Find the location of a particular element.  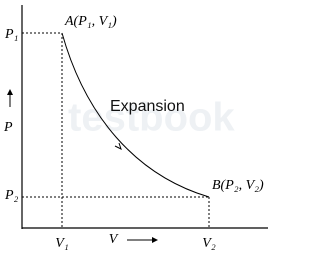

p2-label: P₂ is located at coordinates (11, 195).